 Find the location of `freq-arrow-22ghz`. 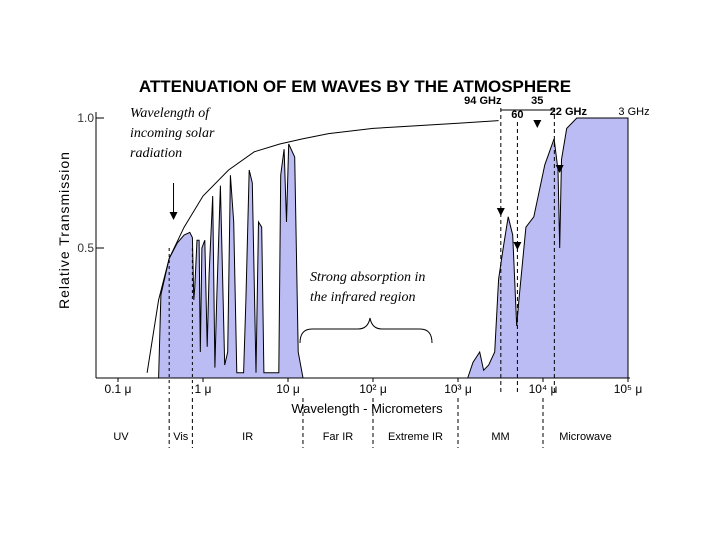

freq-arrow-22ghz is located at coordinates (559, 169).